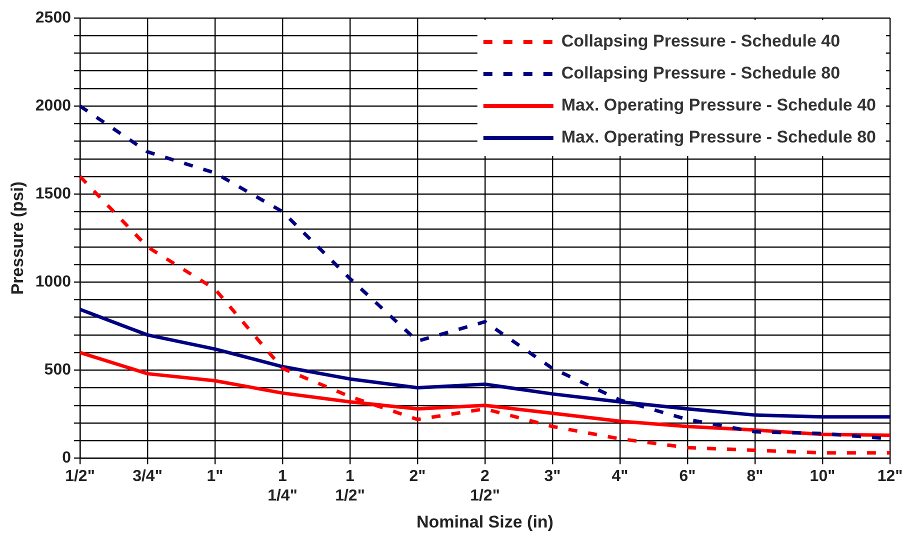 The width and height of the screenshot is (906, 541). Describe the element at coordinates (80, 477) in the screenshot. I see `x-tick-label: 1/2"` at that location.